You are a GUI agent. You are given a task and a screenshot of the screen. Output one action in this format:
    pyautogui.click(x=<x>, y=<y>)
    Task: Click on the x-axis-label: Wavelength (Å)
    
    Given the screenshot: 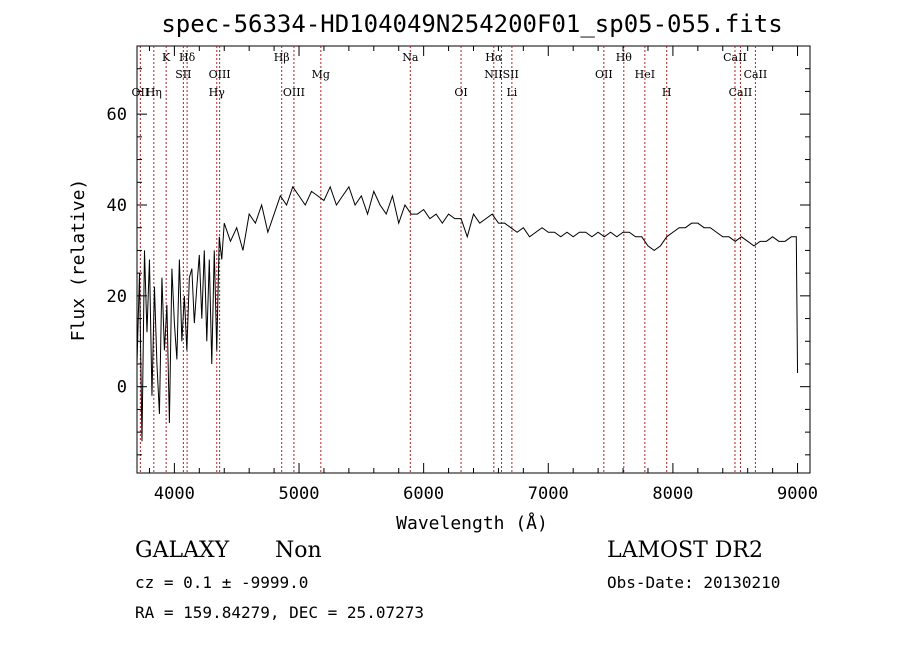 What is the action you would take?
    pyautogui.click(x=472, y=523)
    